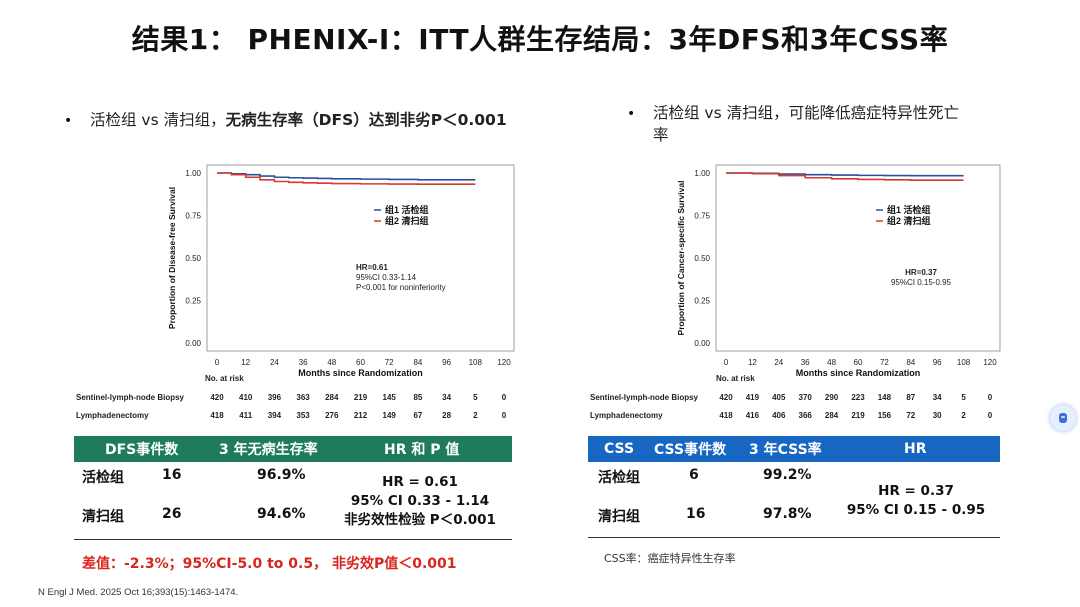  Describe the element at coordinates (360, 415) in the screenshot. I see `risk-count: 212` at that location.